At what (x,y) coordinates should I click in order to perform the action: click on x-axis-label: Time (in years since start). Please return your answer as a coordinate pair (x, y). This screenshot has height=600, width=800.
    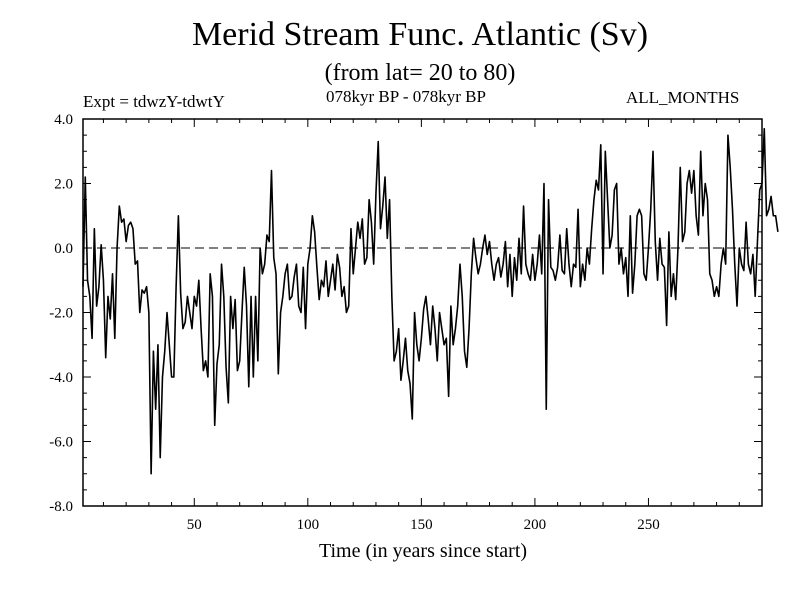
    Looking at the image, I should click on (423, 551).